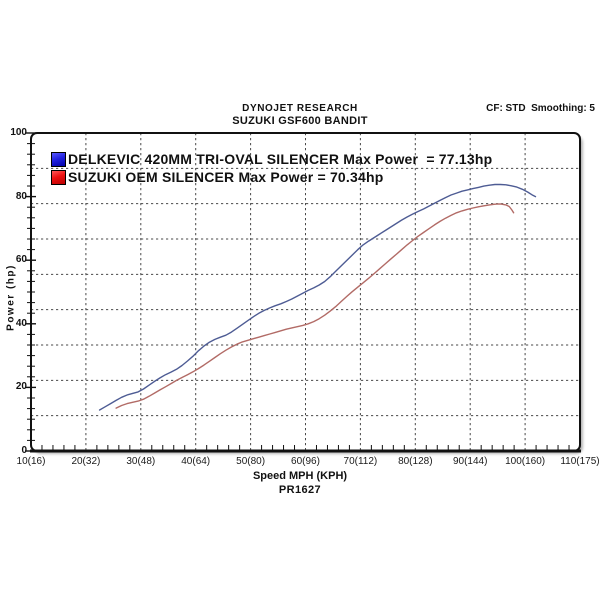  What do you see at coordinates (540, 108) in the screenshot?
I see `correction-smoothing-label: CF: STD Smoothing: 5` at bounding box center [540, 108].